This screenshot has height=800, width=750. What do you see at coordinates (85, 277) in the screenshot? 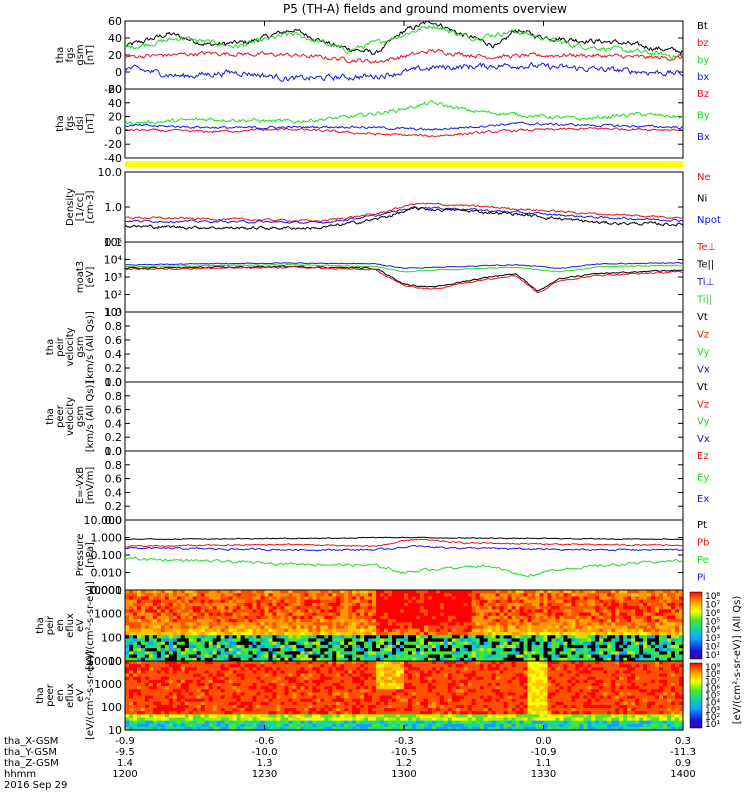
I see `y-axis-label: moat3 [eV]` at bounding box center [85, 277].